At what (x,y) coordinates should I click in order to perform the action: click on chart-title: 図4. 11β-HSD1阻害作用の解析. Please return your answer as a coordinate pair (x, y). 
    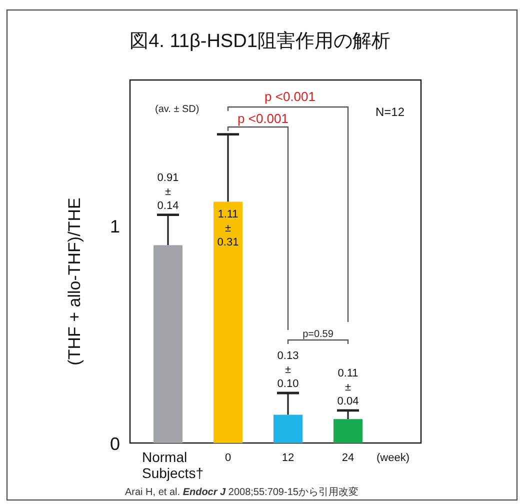
    Looking at the image, I should click on (260, 41).